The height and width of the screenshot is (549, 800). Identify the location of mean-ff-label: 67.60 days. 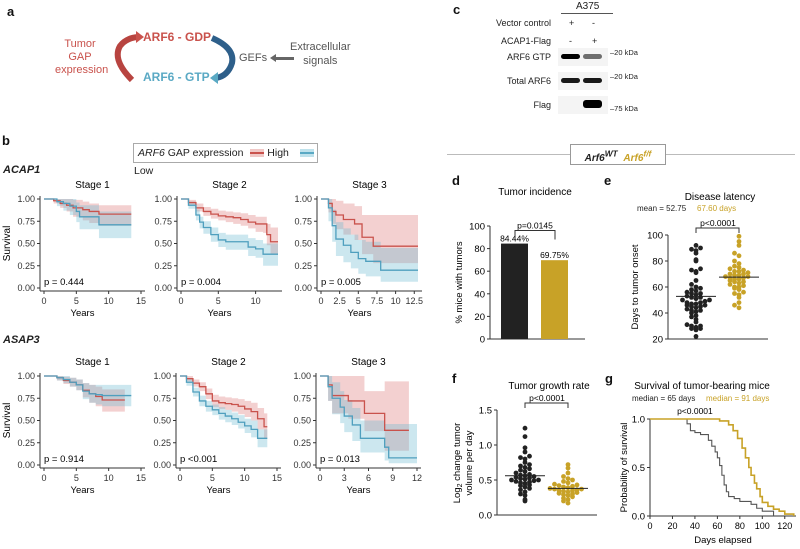
(717, 208).